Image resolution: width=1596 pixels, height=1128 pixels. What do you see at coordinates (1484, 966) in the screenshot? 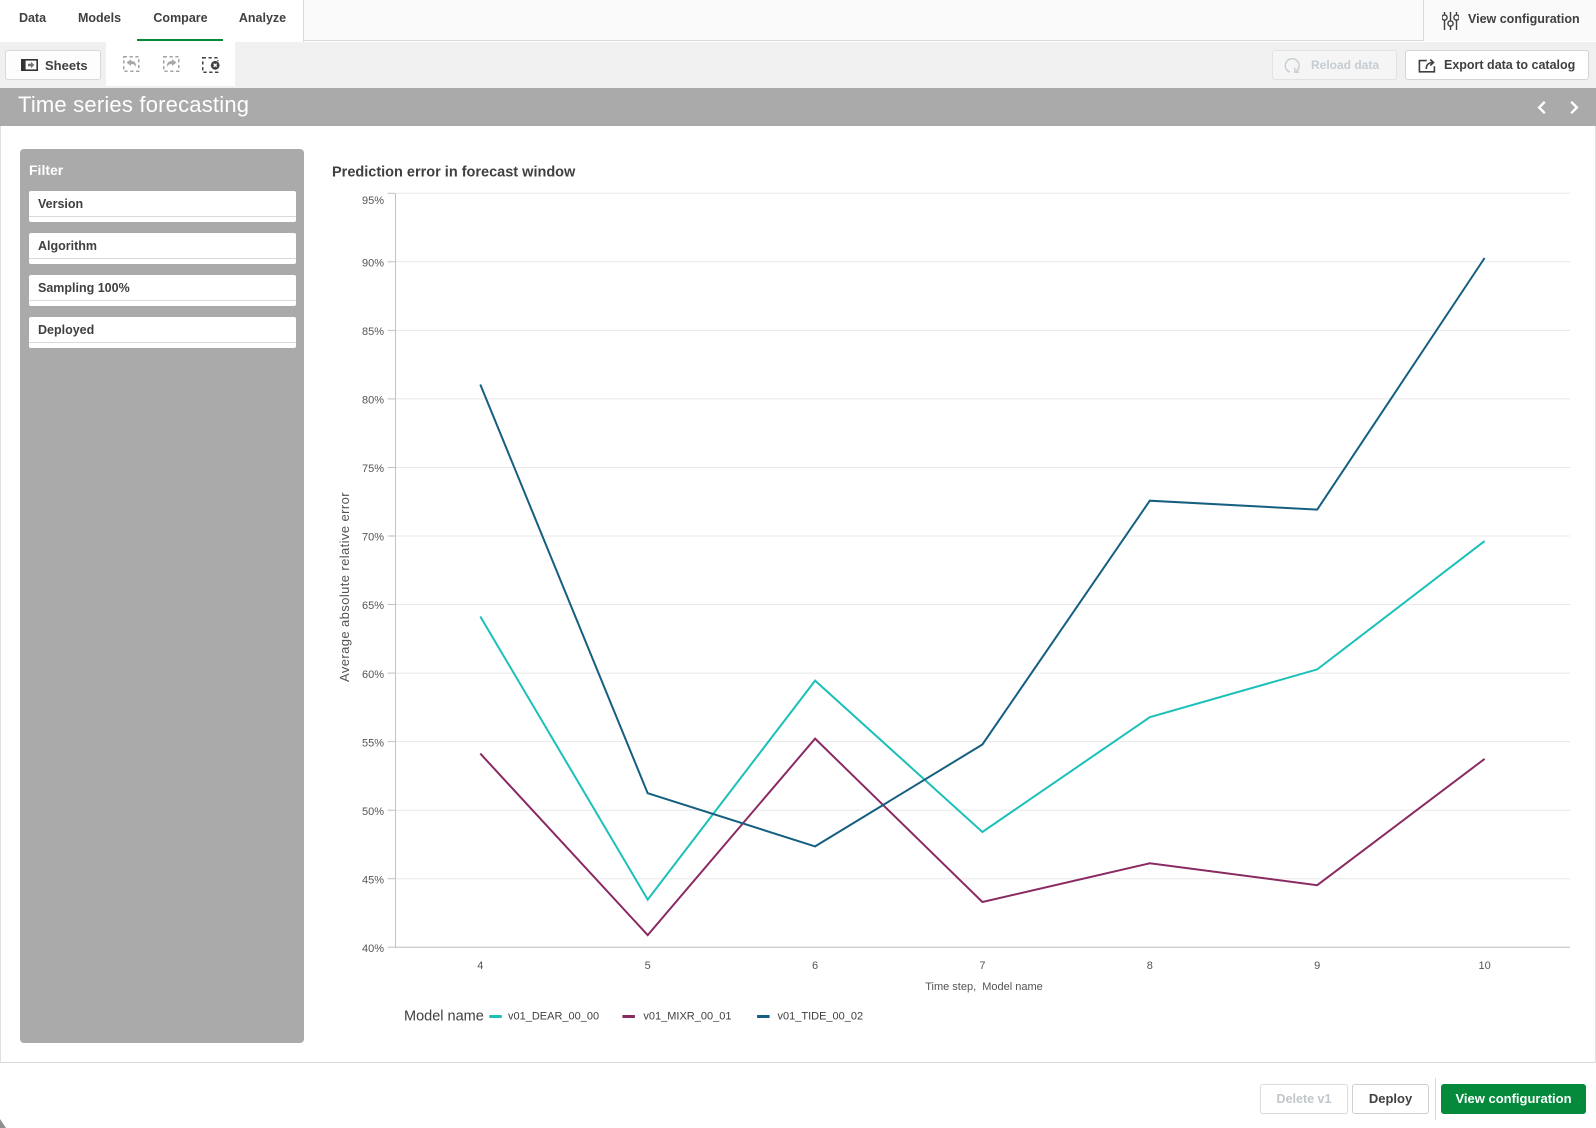
I see `svg-text: 10` at bounding box center [1484, 966].